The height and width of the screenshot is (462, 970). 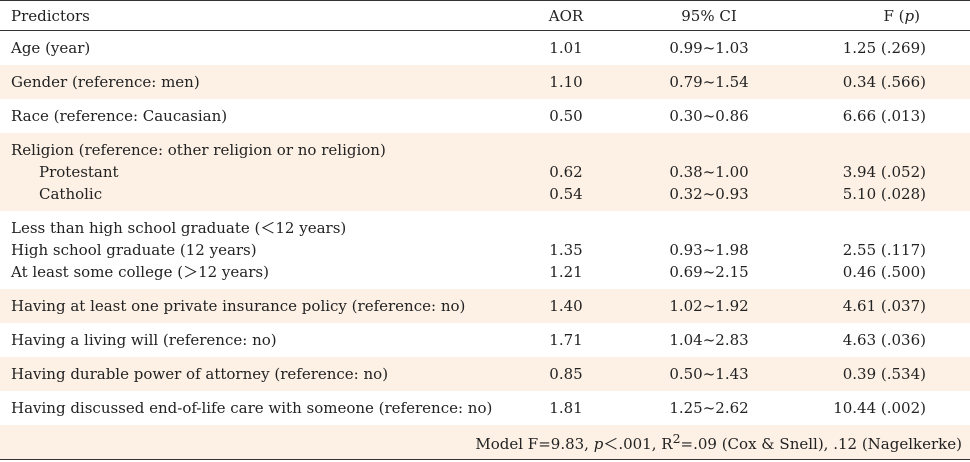 What do you see at coordinates (709, 193) in the screenshot?
I see `religion-catholic-ci: 0.32~0.93` at bounding box center [709, 193].